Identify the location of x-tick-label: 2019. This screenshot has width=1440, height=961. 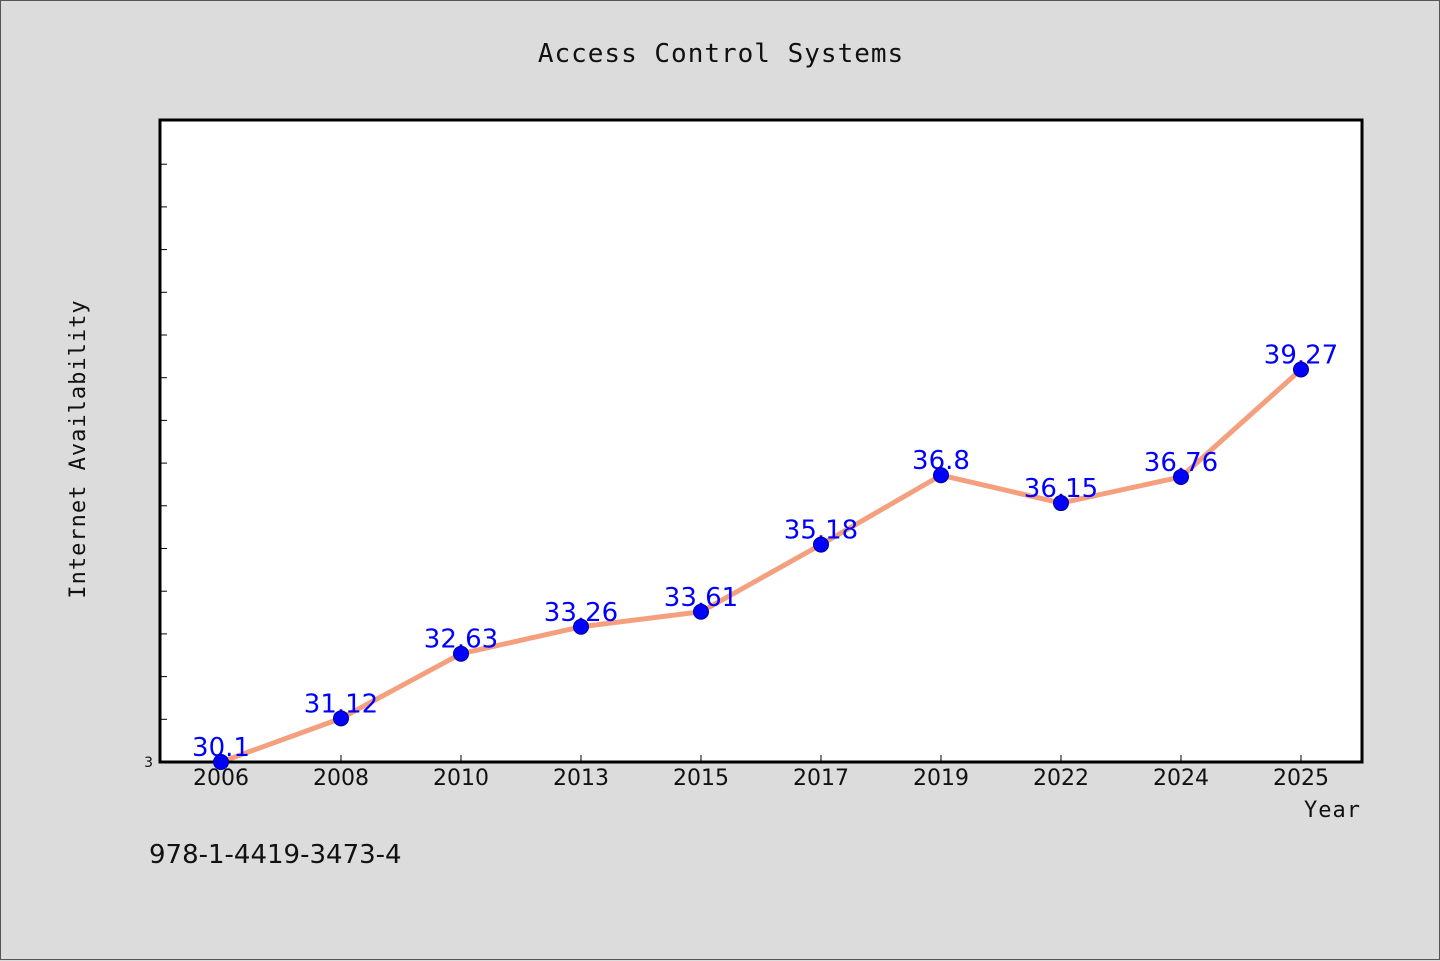
(941, 778).